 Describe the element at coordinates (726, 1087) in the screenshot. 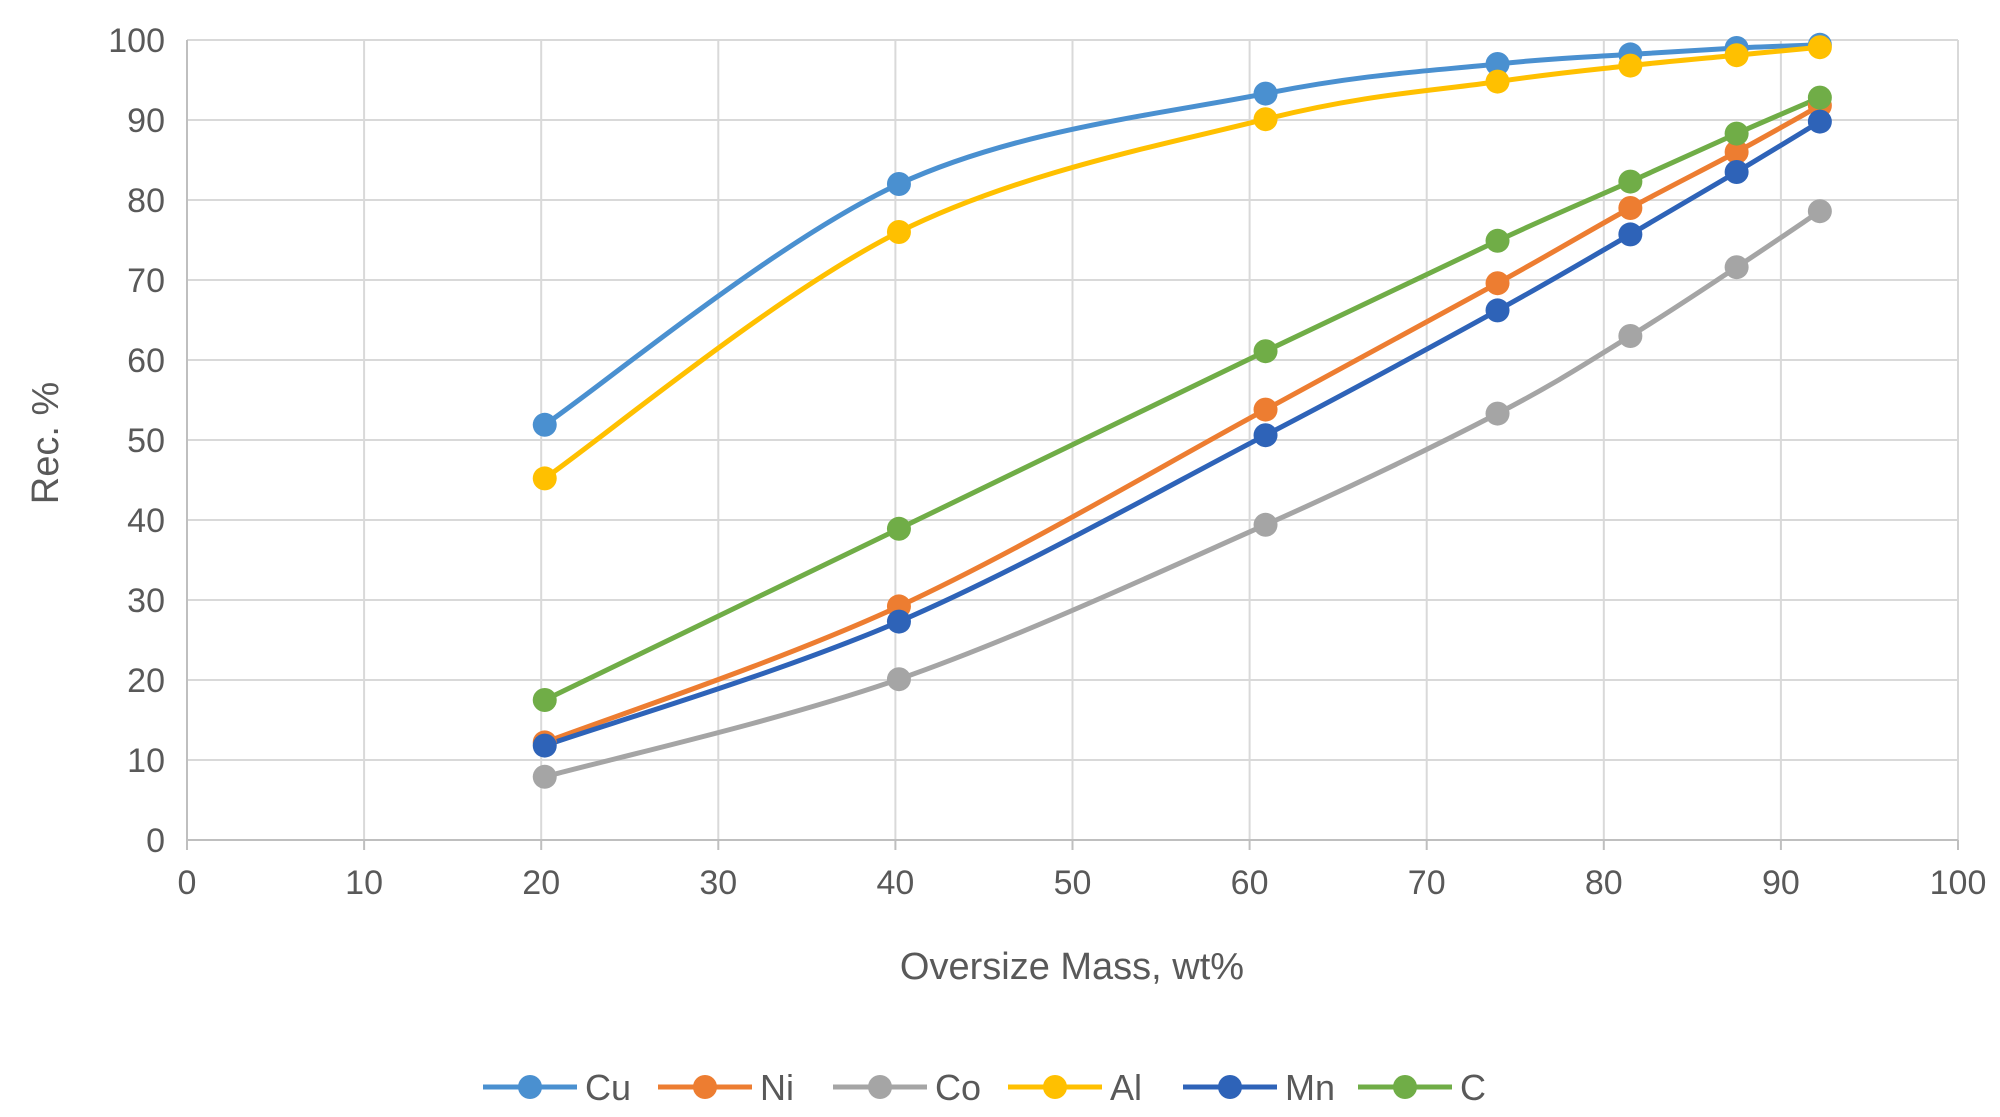

I see `legend-item-ni: Ni` at that location.